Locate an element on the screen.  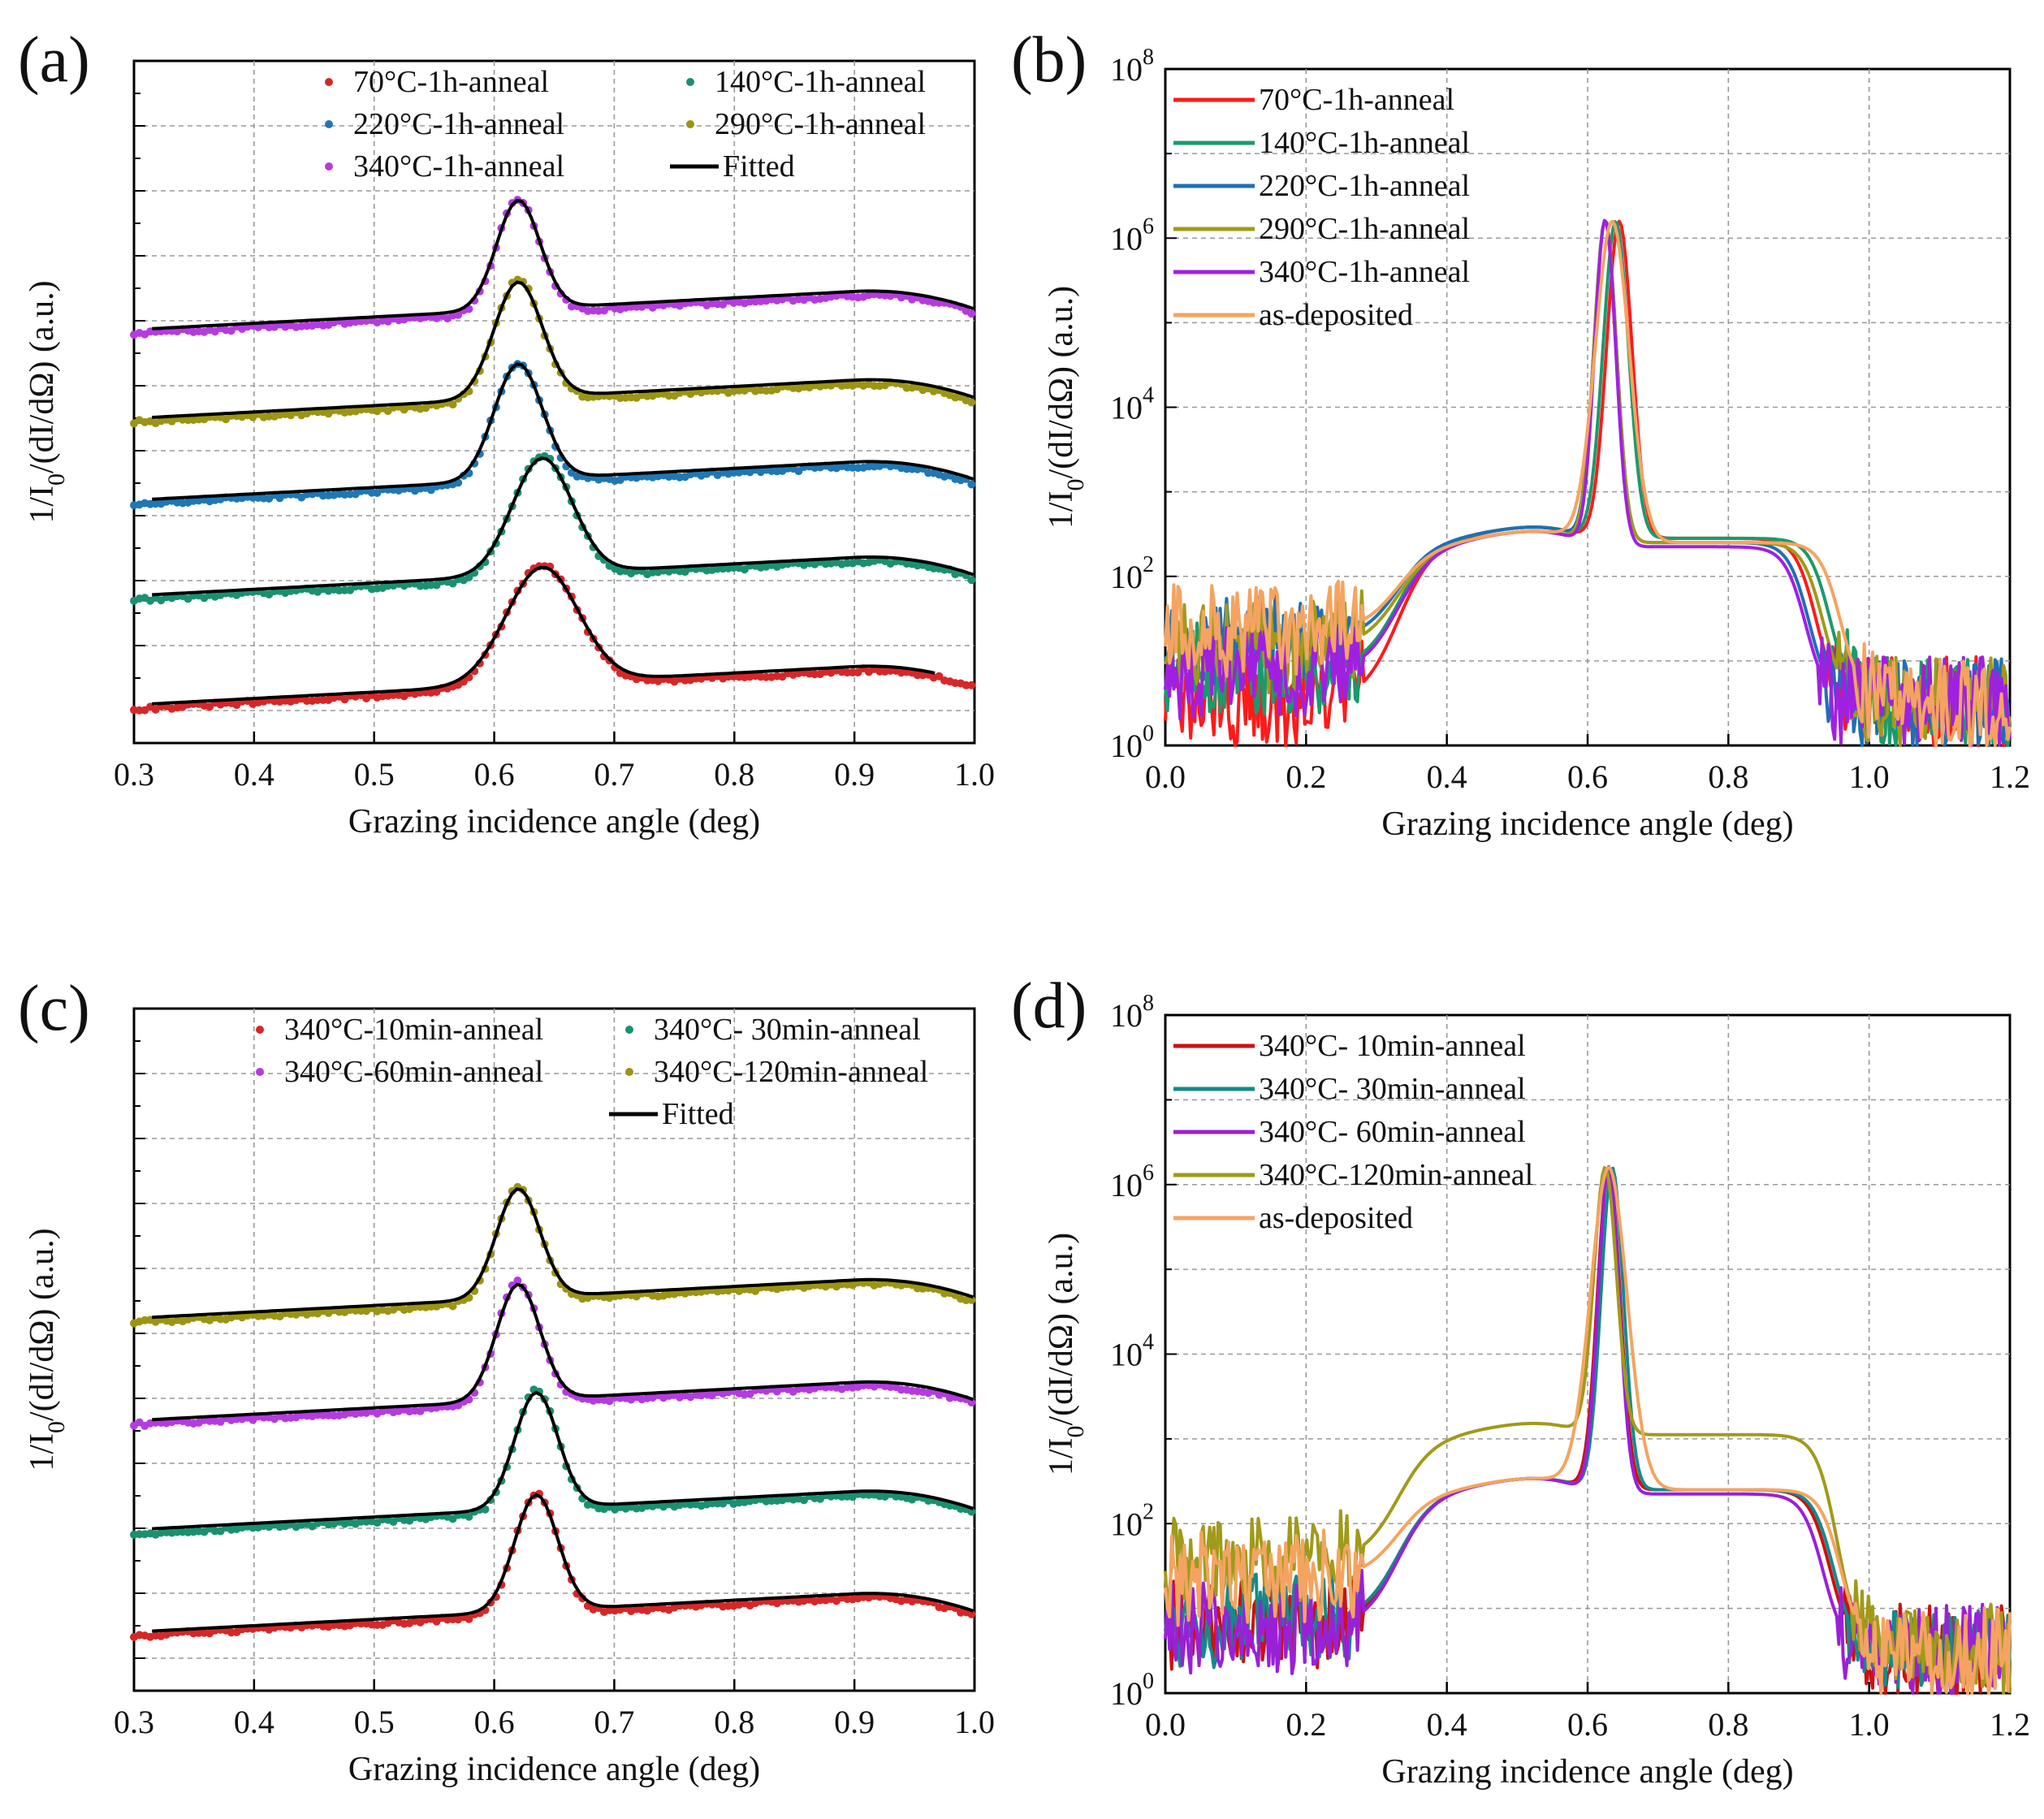
legend-label: 70°C-1h-anneal is located at coordinates (1357, 100).